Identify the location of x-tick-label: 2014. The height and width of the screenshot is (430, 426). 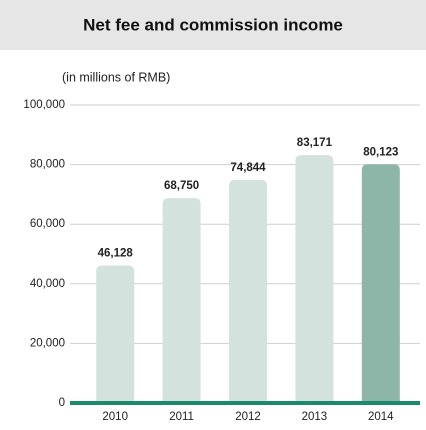
(381, 417).